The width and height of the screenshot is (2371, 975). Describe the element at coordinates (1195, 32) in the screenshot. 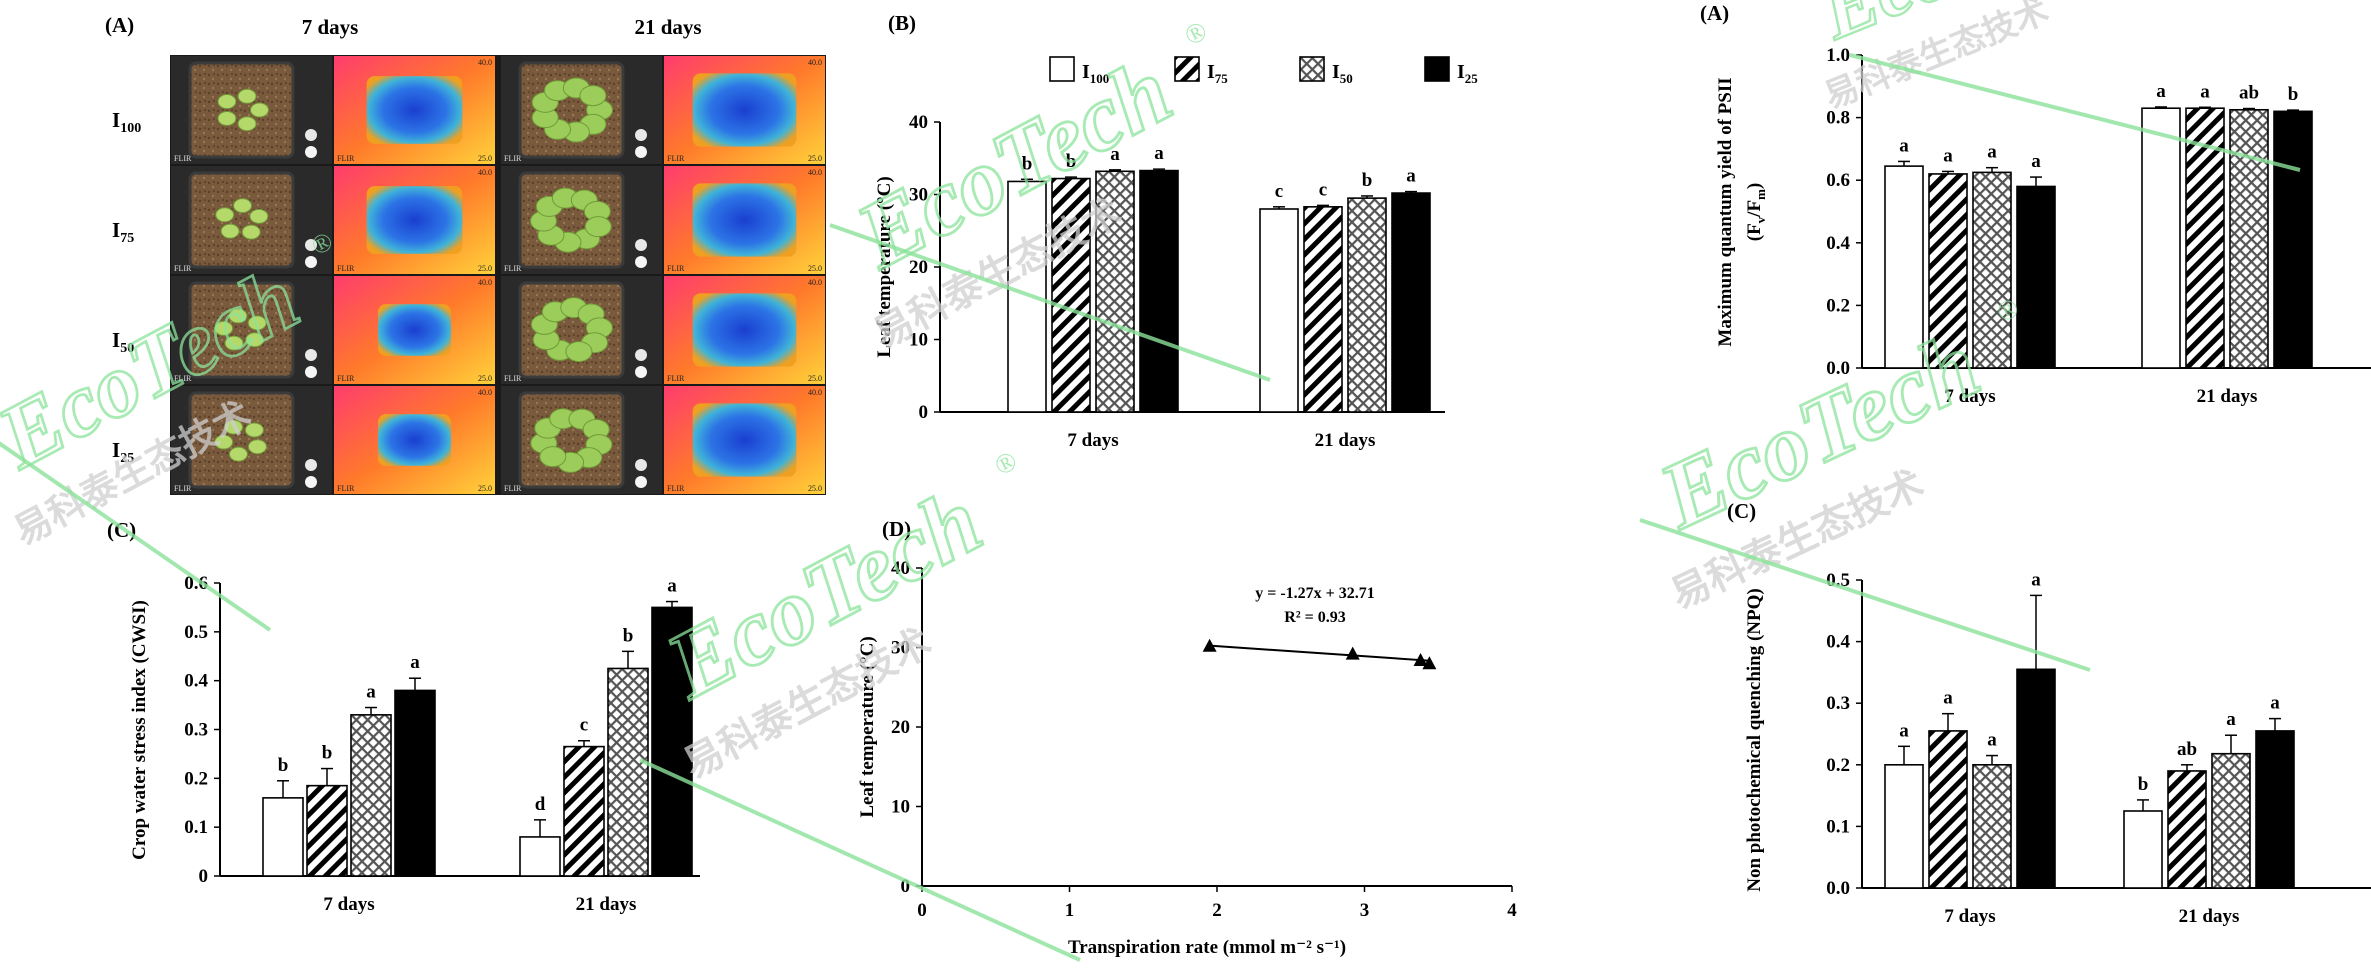

I see `watermark-registered: ®` at that location.